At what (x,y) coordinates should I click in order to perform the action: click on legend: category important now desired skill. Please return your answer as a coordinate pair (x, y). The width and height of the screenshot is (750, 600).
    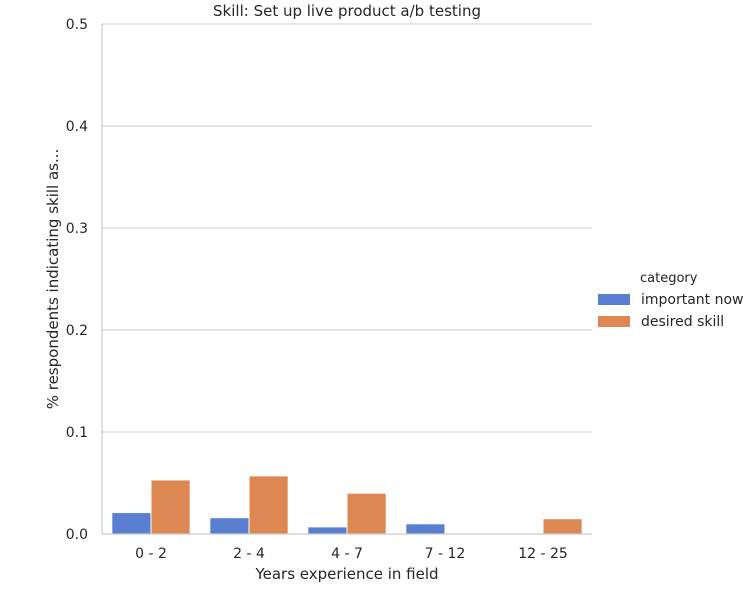
    Looking at the image, I should click on (671, 300).